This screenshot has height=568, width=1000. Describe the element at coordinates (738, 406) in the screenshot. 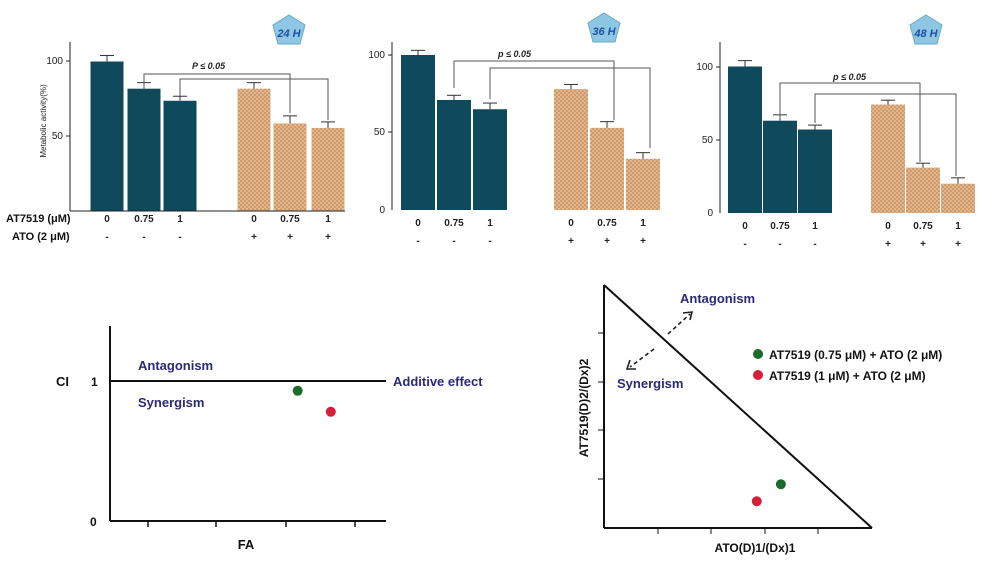

I see `isobole-line` at that location.